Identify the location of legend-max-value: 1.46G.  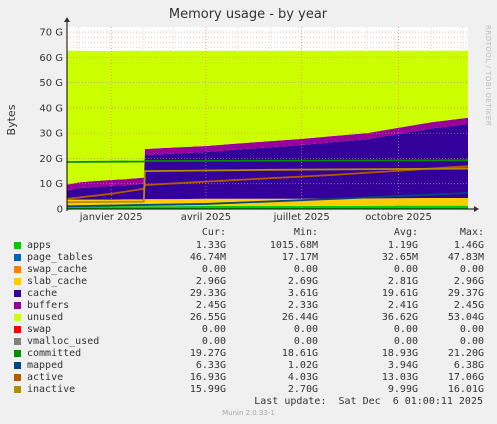
(468, 245).